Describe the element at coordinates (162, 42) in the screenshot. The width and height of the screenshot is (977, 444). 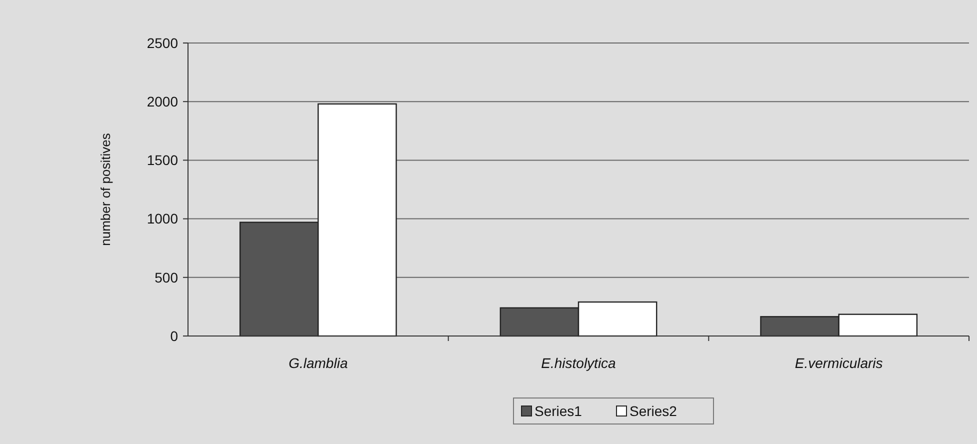
I see `y-tick-label: 2500` at that location.